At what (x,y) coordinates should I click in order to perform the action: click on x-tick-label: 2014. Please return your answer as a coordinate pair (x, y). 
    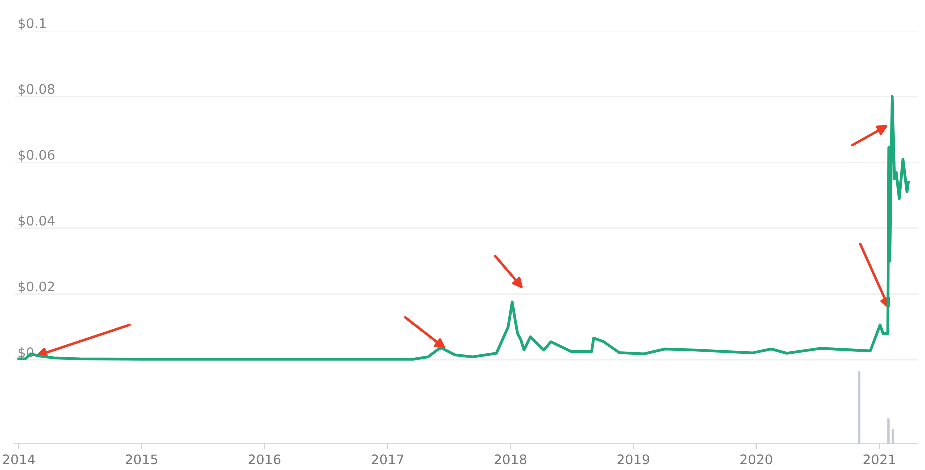
    Looking at the image, I should click on (19, 459).